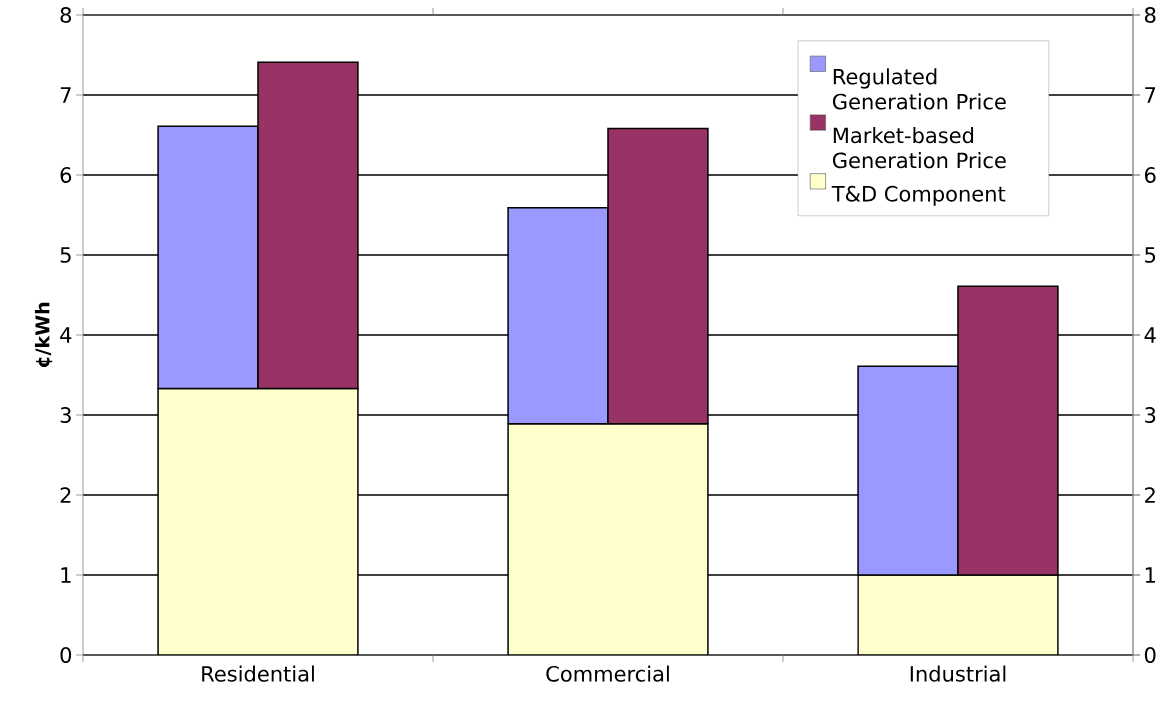  Describe the element at coordinates (66, 655) in the screenshot. I see `y-tick-label: 0` at that location.